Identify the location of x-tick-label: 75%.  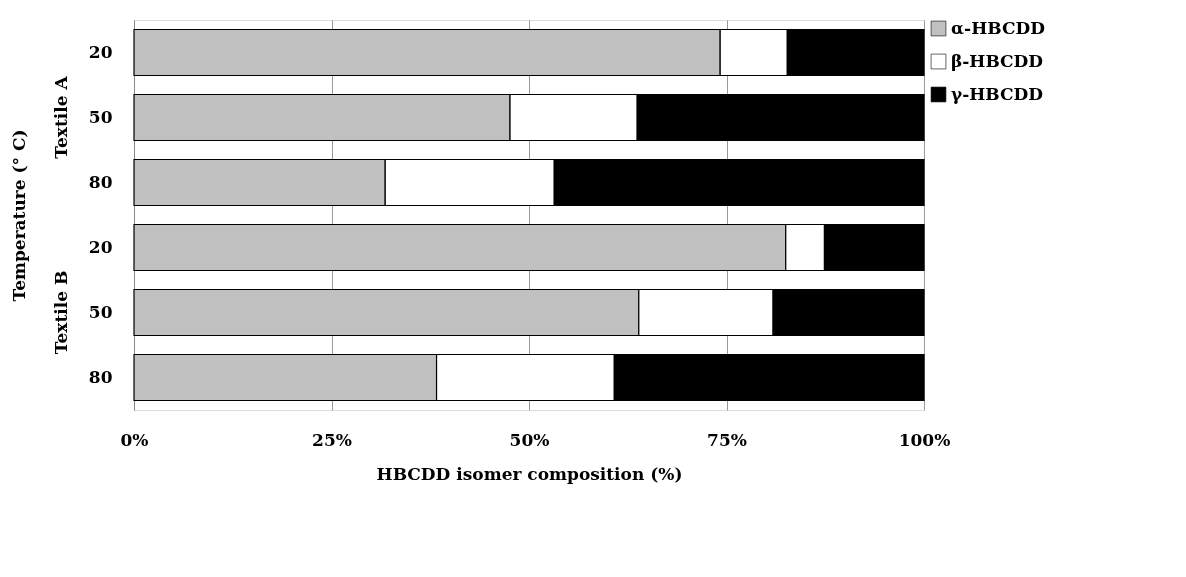
(727, 439).